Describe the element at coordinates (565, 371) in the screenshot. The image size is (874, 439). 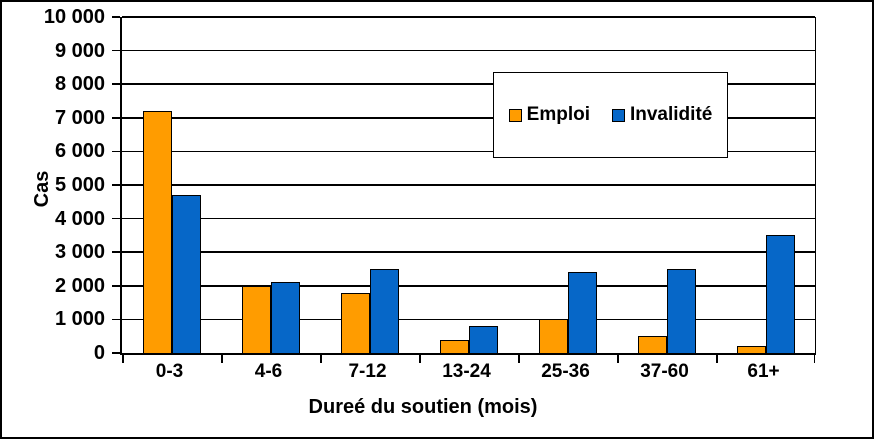
I see `x-tick-label-25-36: 25-36` at that location.